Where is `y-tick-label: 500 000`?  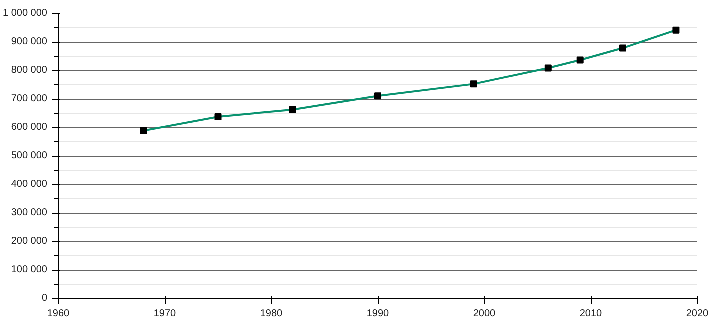 y-tick-label: 500 000 is located at coordinates (29, 156).